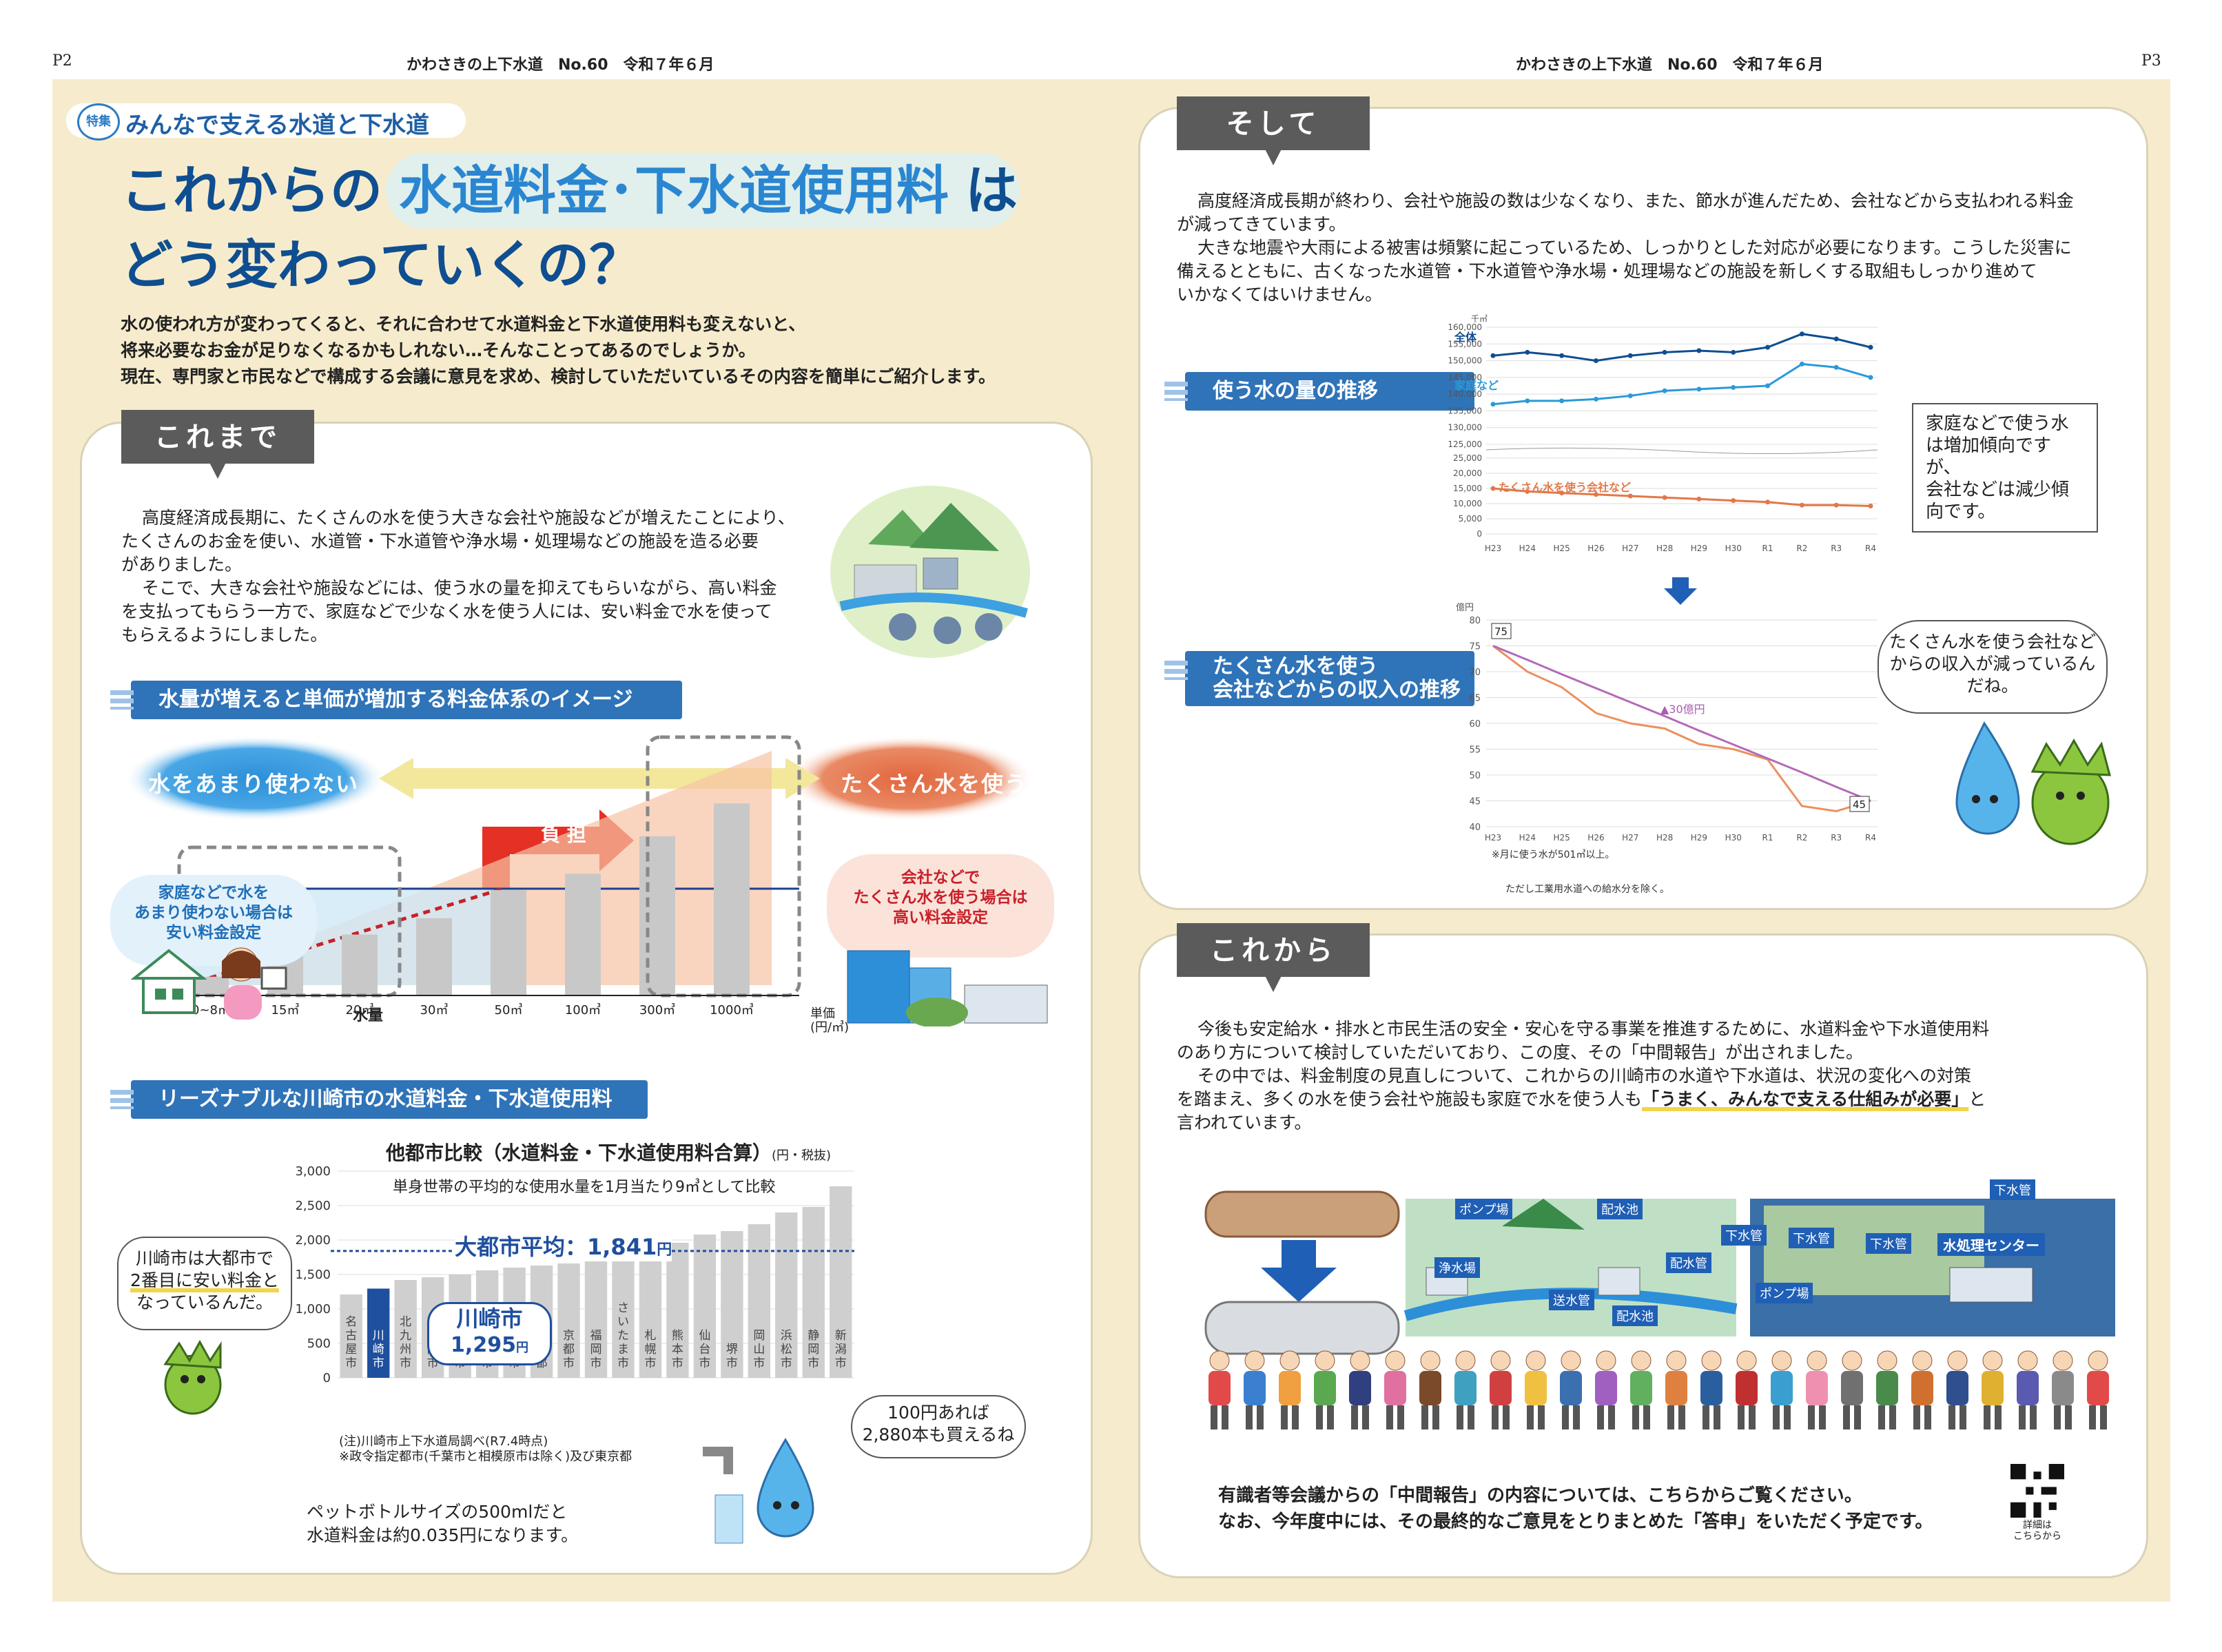 This screenshot has width=2222, height=1652. What do you see at coordinates (521, 1348) in the screenshot?
I see `kawasaki-value-unit: 円` at bounding box center [521, 1348].